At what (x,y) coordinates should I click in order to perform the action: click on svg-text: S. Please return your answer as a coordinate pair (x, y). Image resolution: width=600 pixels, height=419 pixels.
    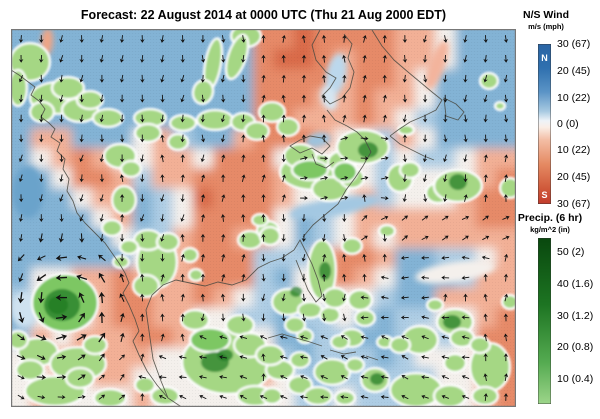
    Looking at the image, I should click on (544, 195).